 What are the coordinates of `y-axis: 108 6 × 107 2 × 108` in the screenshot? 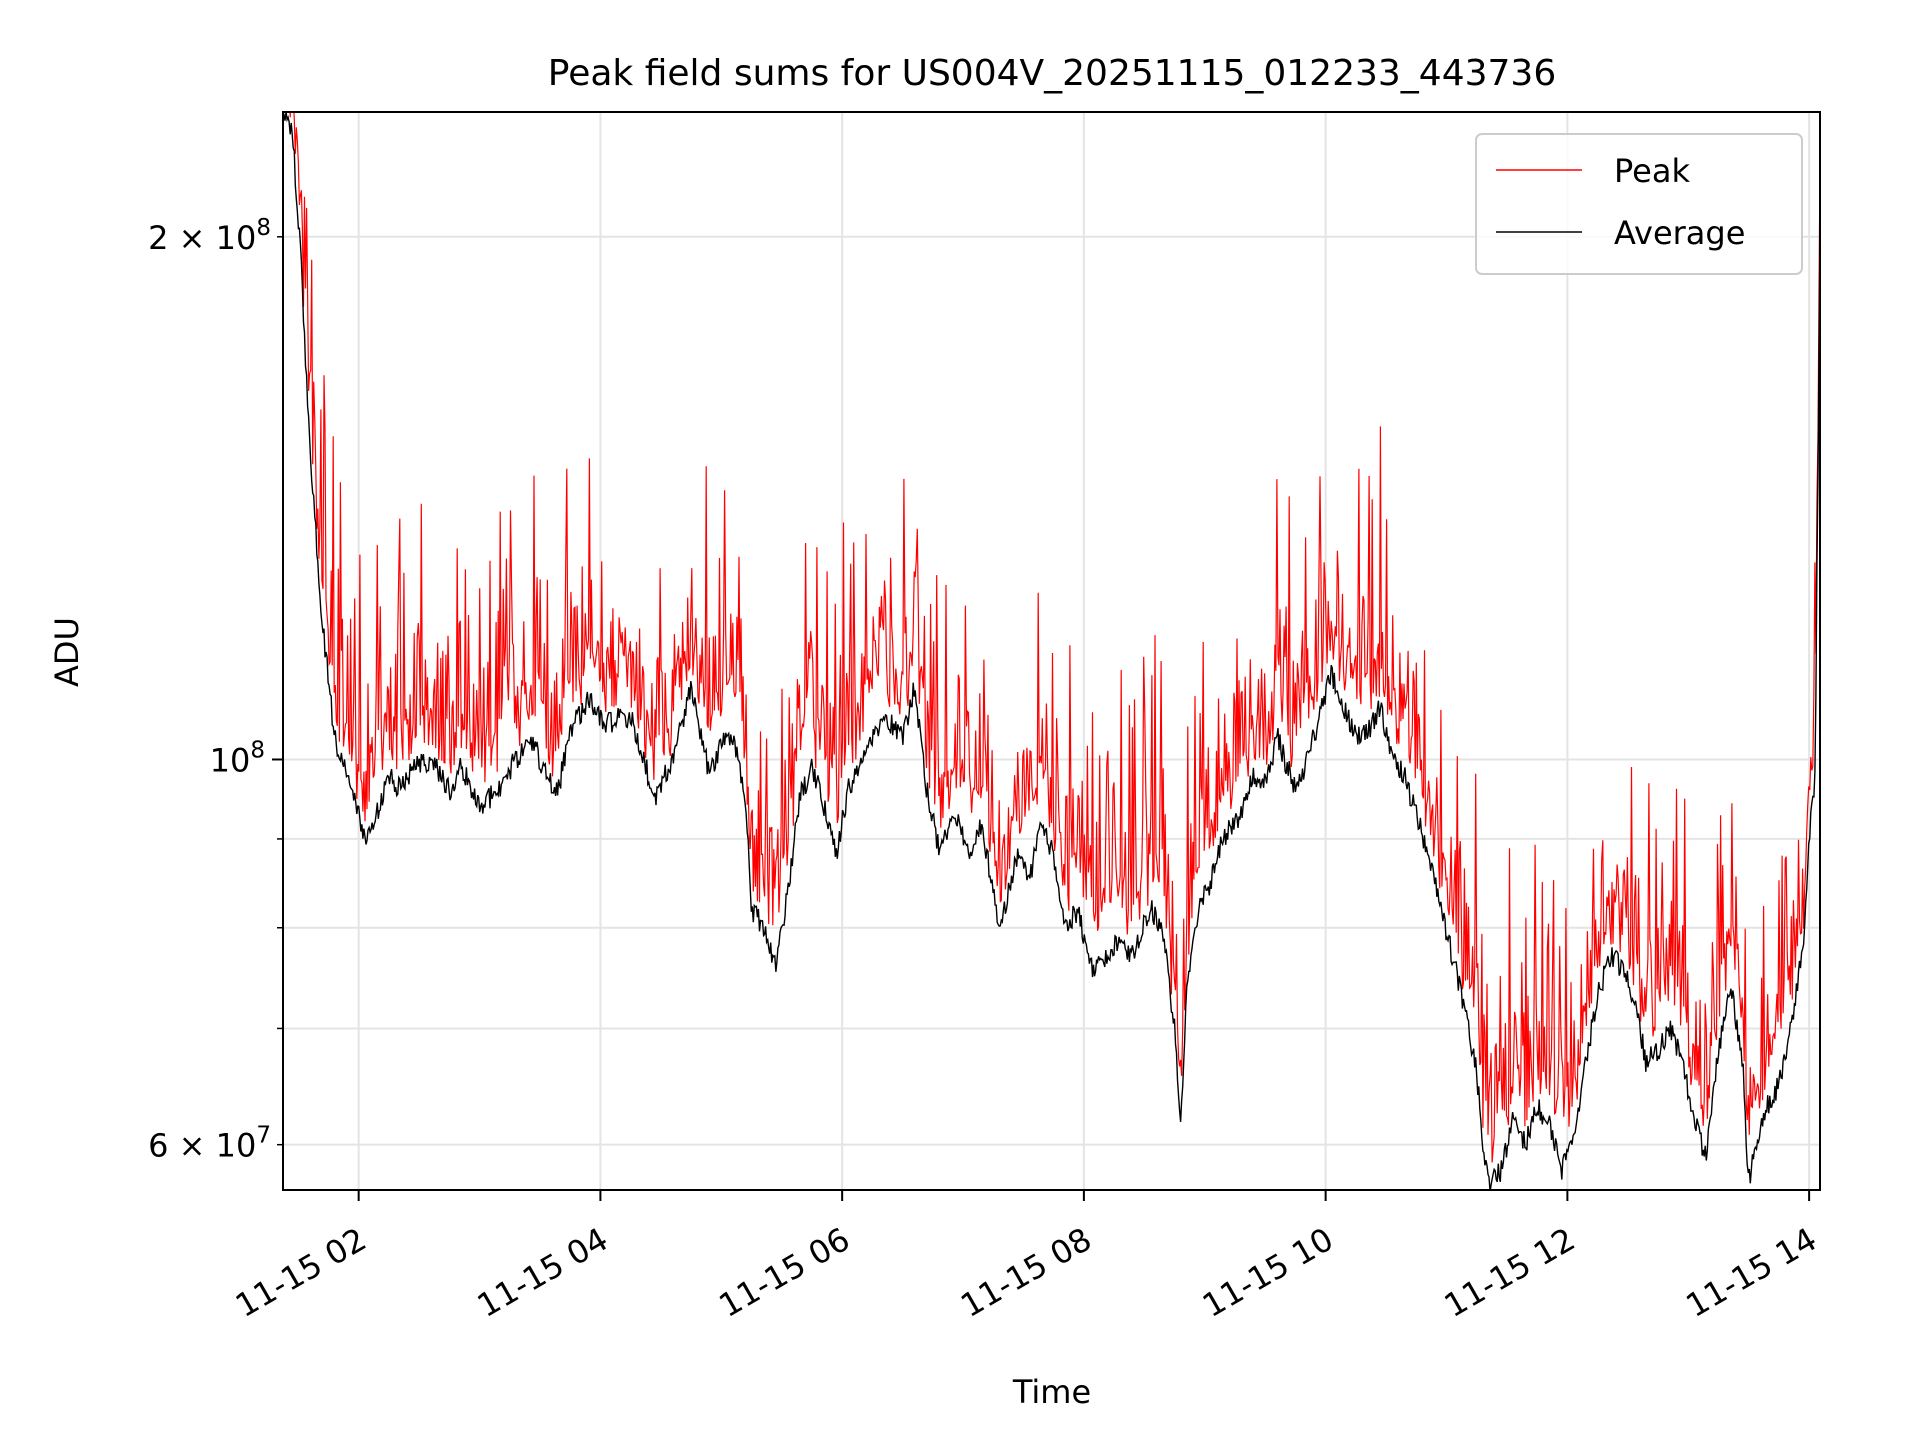 It's located at (215, 690).